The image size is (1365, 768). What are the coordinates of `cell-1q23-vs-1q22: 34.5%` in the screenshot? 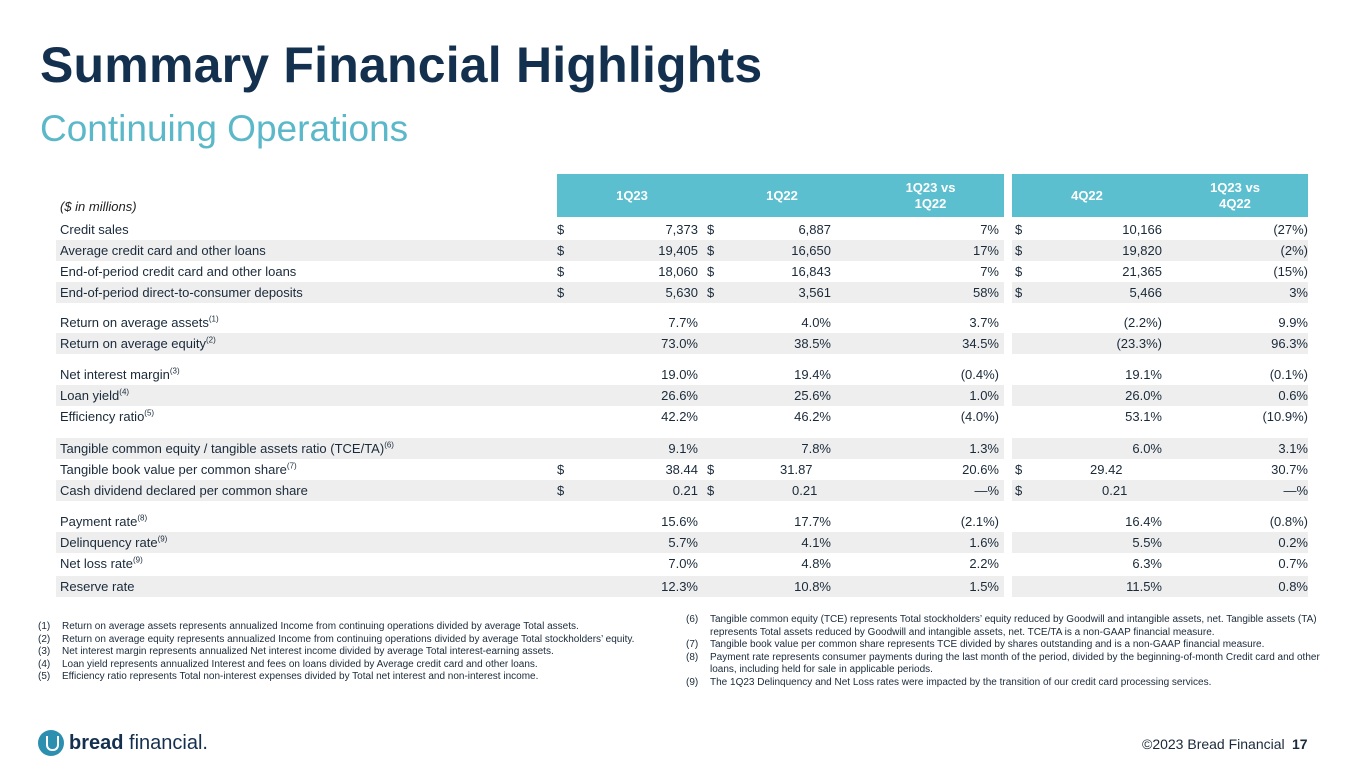 It's located at (980, 343).